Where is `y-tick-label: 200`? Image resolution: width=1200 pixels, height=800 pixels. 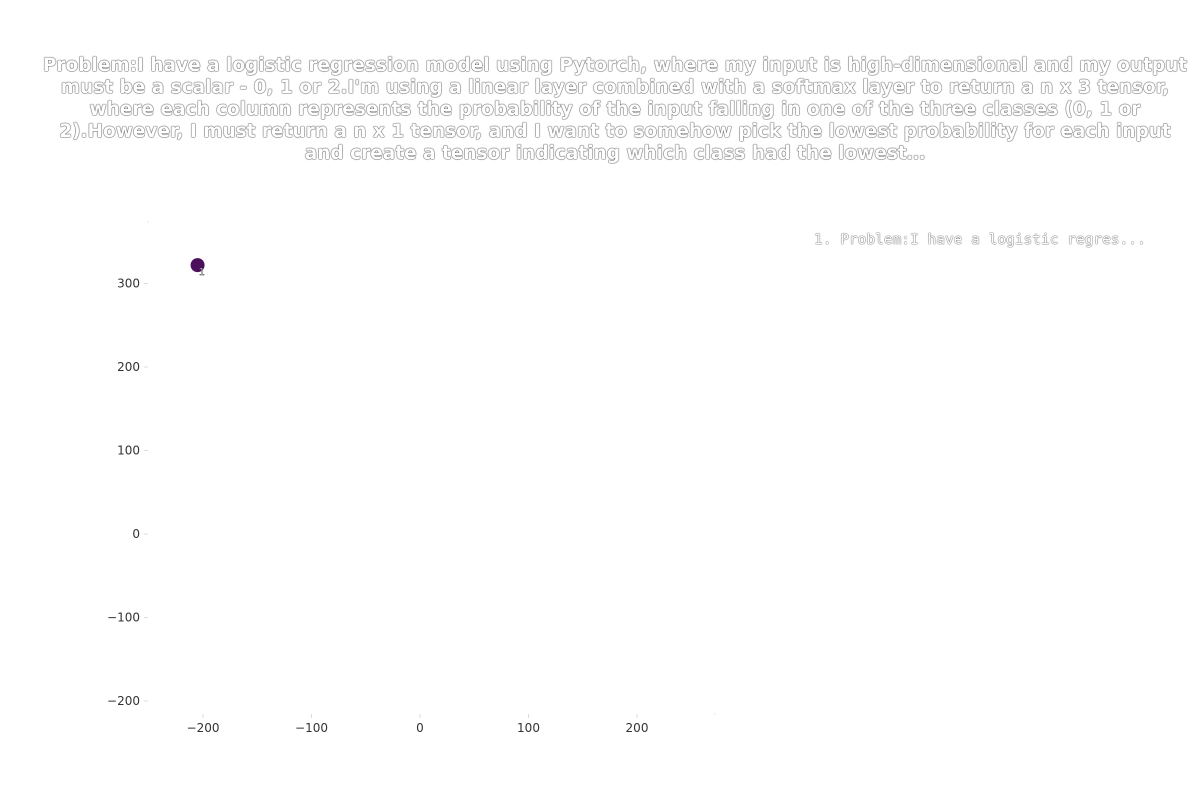 y-tick-label: 200 is located at coordinates (128, 367).